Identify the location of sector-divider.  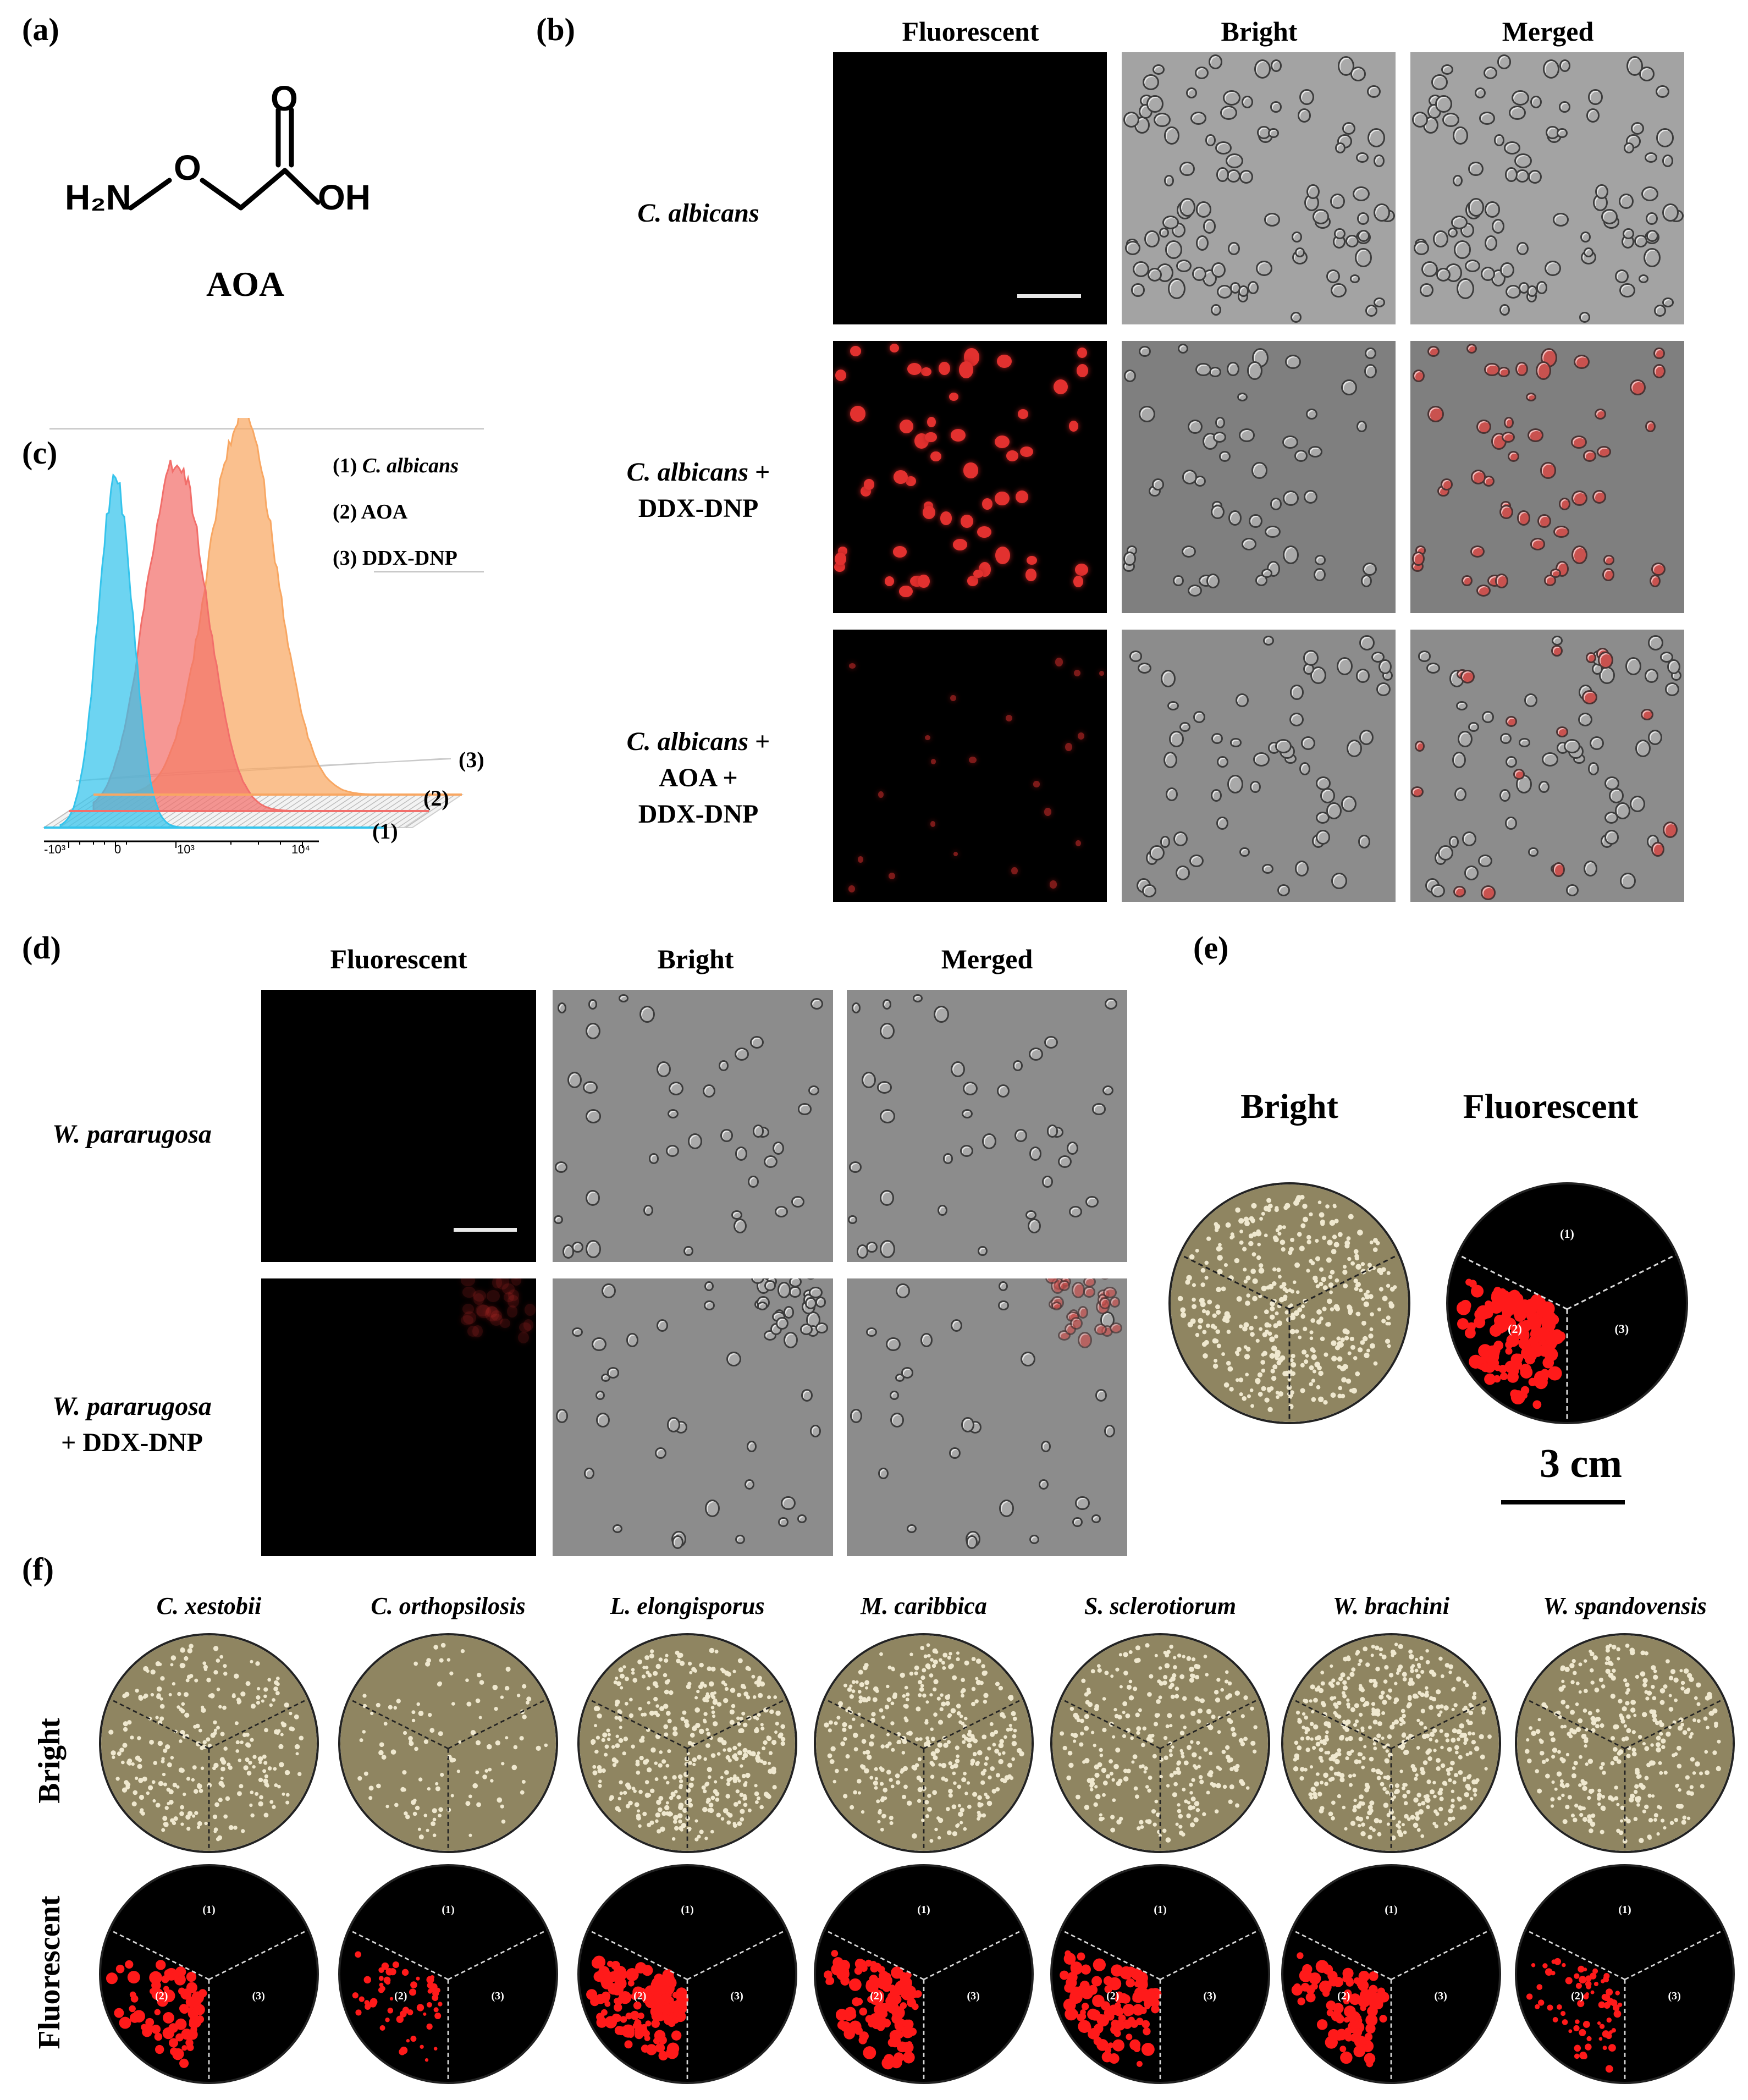
(1214, 1722).